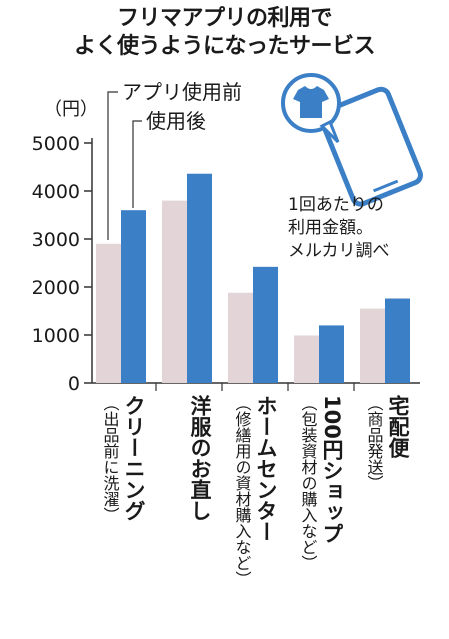  Describe the element at coordinates (336, 205) in the screenshot. I see `footnote-line-1: 1回あたりの` at that location.